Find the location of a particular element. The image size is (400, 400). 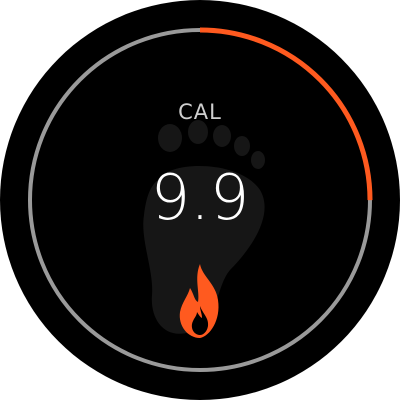

metric-value: 9.9 is located at coordinates (200, 197).